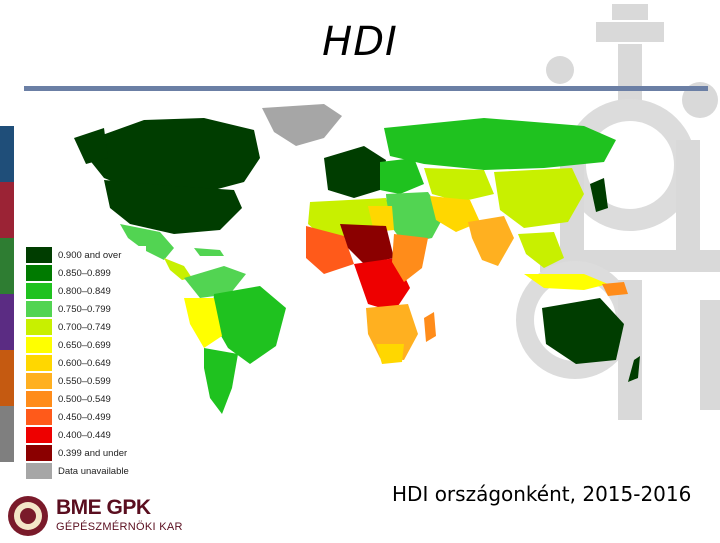 The width and height of the screenshot is (720, 543). Describe the element at coordinates (500, 144) in the screenshot. I see `russia` at that location.